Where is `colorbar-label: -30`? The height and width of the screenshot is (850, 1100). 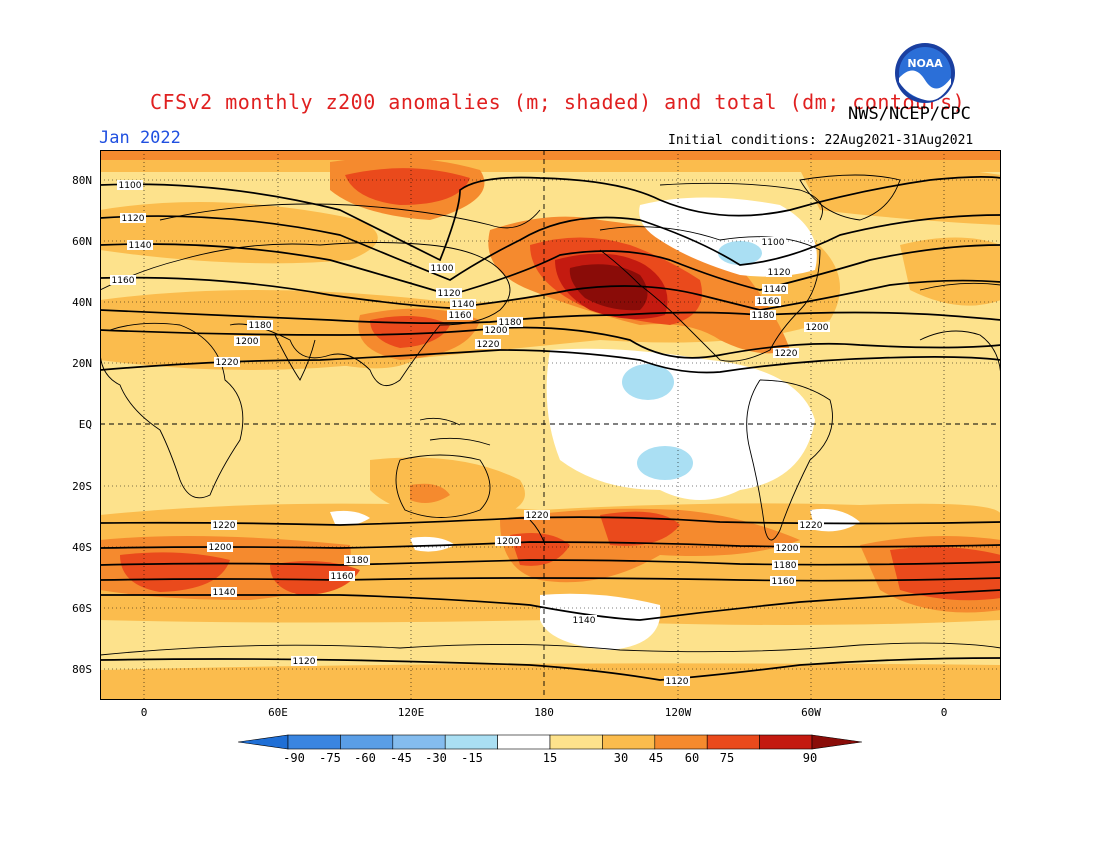
colorbar-label: -30 is located at coordinates (436, 758).